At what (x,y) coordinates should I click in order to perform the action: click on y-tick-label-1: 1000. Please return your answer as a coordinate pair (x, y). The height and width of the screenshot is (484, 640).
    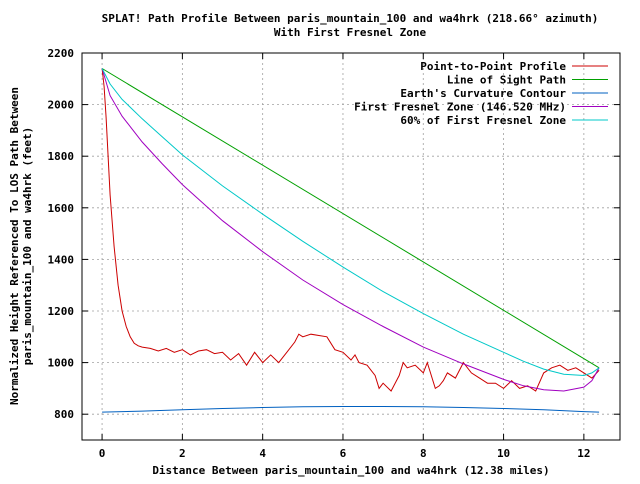
    Looking at the image, I should click on (61, 363).